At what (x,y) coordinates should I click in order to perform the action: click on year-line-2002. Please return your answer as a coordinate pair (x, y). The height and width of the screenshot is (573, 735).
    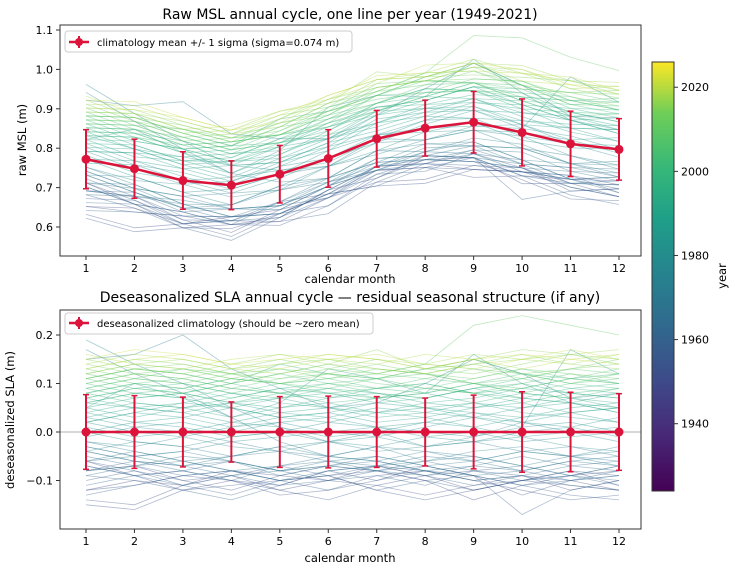
    Looking at the image, I should click on (352, 393).